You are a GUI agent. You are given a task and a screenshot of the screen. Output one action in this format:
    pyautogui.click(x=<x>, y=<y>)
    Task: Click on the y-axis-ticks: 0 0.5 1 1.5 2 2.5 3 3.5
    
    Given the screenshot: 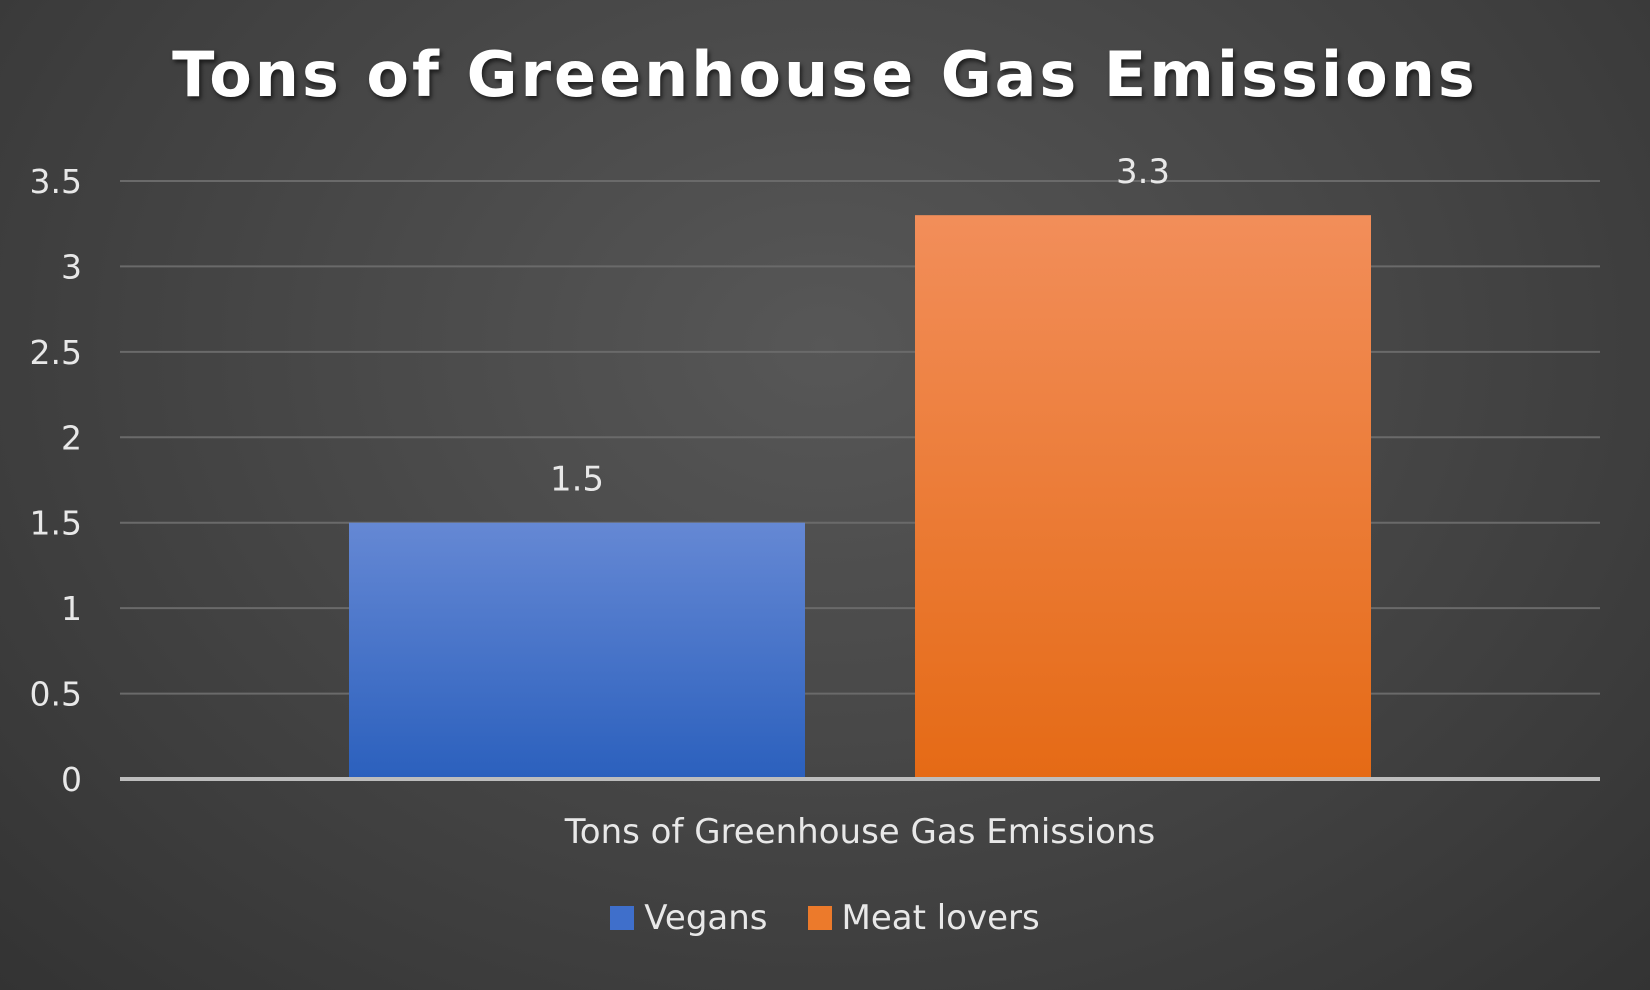 What is the action you would take?
    pyautogui.click(x=56, y=480)
    